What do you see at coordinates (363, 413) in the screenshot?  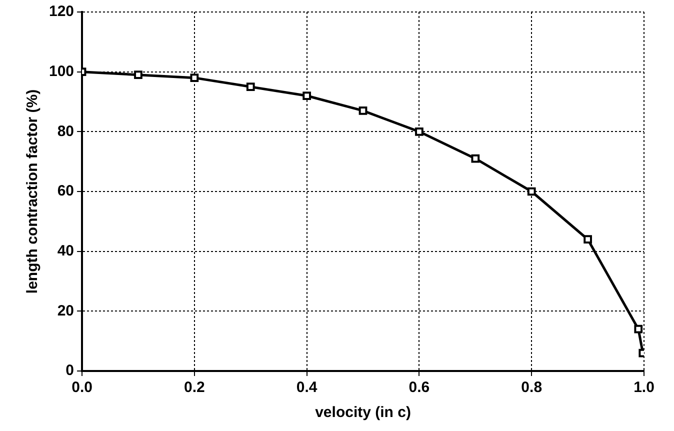 I see `x-axis-title: velocity (in c)` at bounding box center [363, 413].